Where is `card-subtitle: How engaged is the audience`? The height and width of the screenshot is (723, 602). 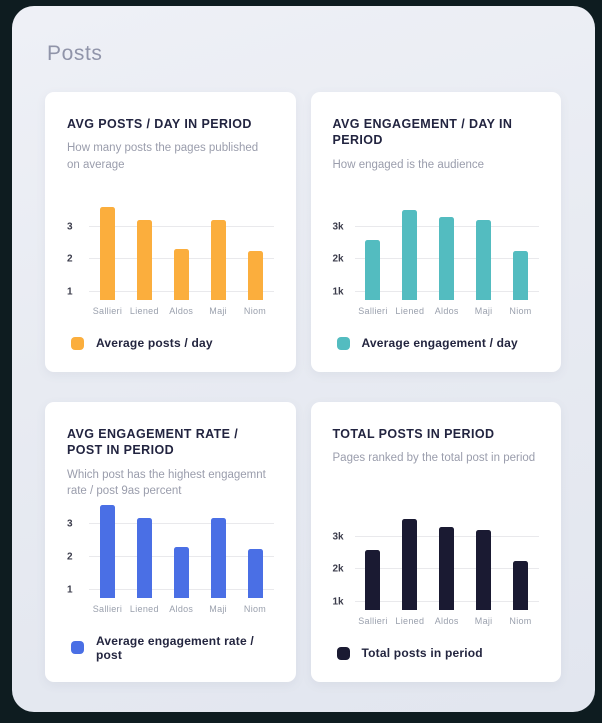 card-subtitle: How engaged is the audience is located at coordinates (408, 164).